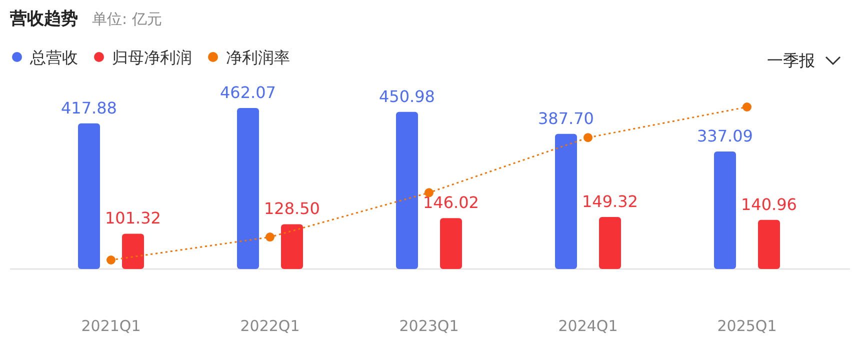 Image resolution: width=867 pixels, height=352 pixels. I want to click on data-label: 140.96, so click(769, 204).